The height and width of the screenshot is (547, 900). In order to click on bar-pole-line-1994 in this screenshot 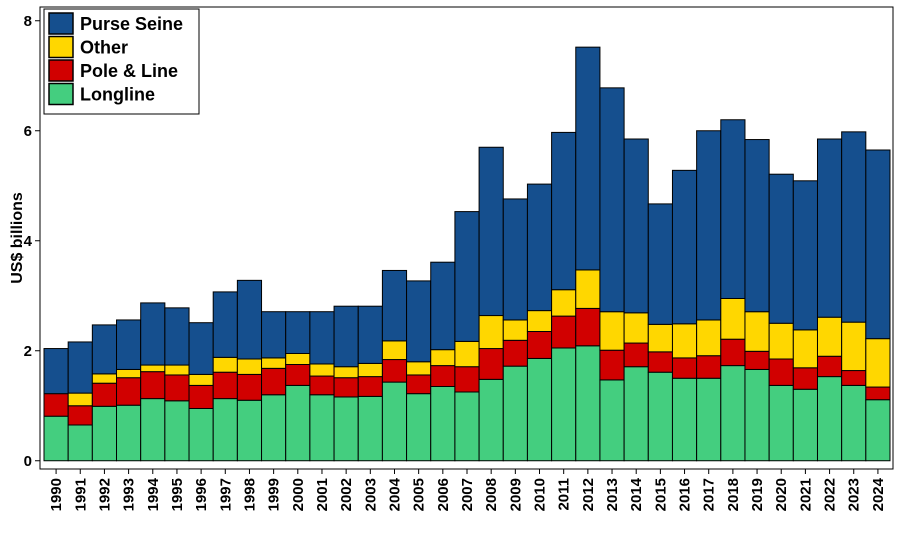, I will do `click(153, 385)`.